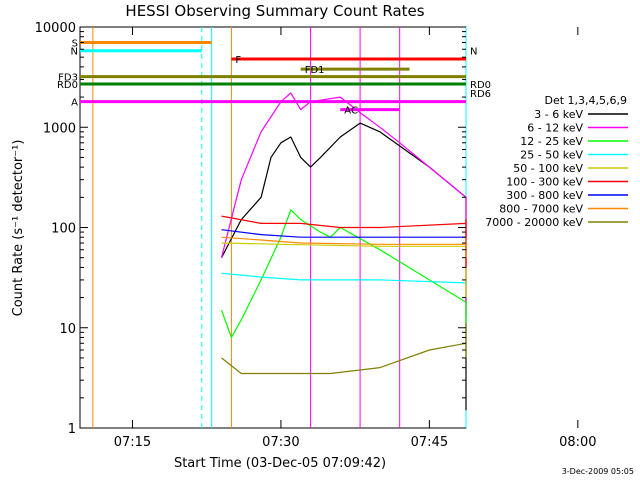 The height and width of the screenshot is (480, 640). What do you see at coordinates (238, 60) in the screenshot?
I see `state-marker-label: F` at bounding box center [238, 60].